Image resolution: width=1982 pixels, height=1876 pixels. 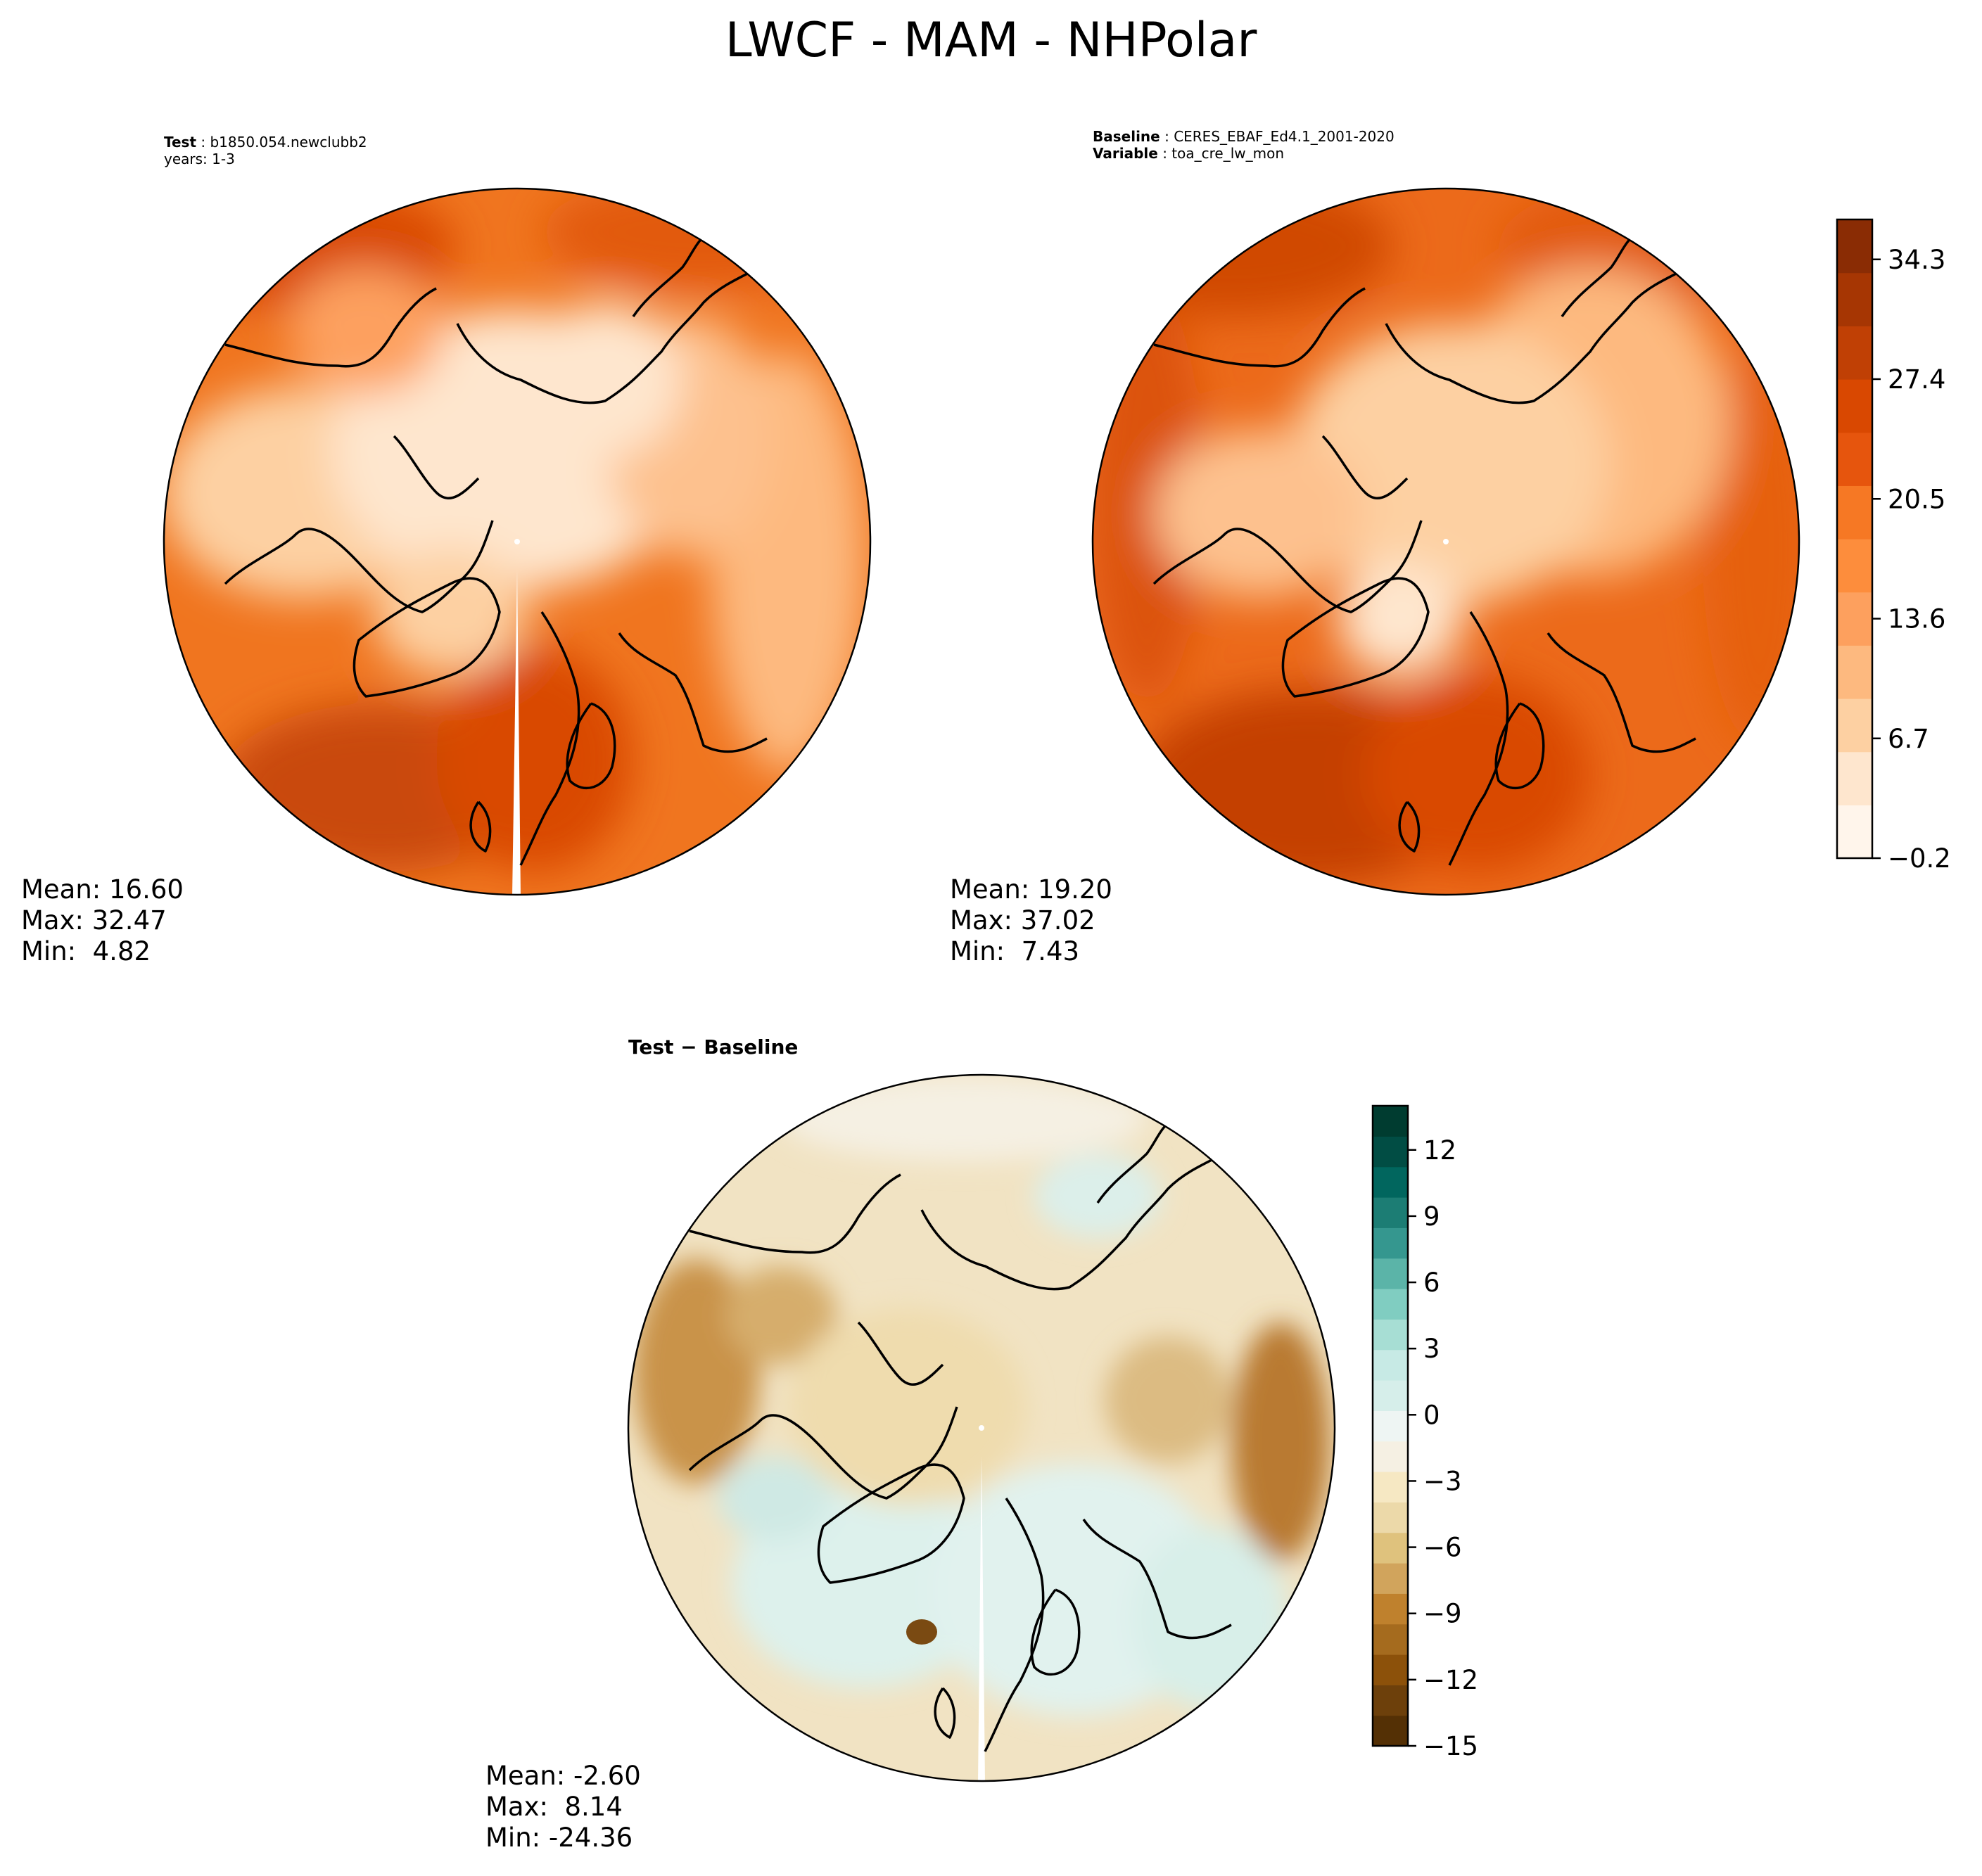 I want to click on baseline-min: Min: 7.43, so click(x=1015, y=951).